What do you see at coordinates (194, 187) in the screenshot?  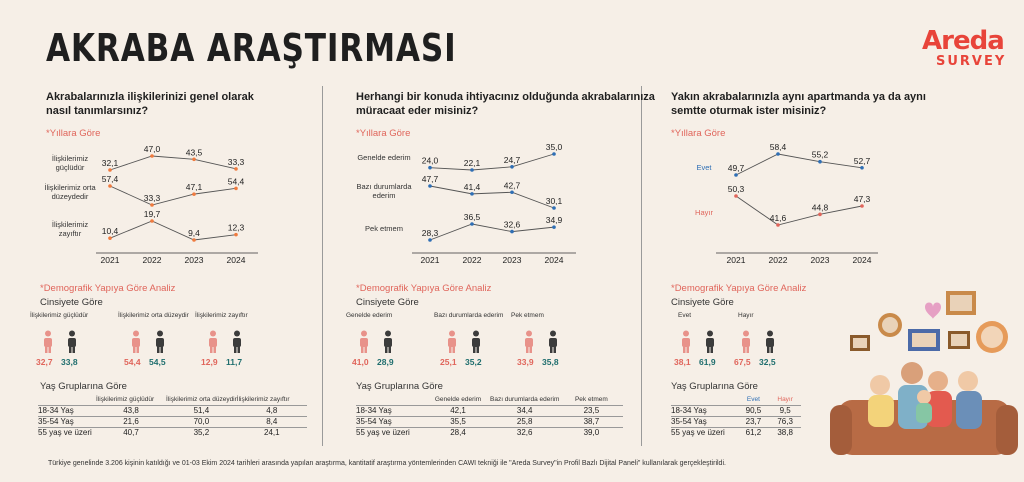 I see `data-label: 47,1` at bounding box center [194, 187].